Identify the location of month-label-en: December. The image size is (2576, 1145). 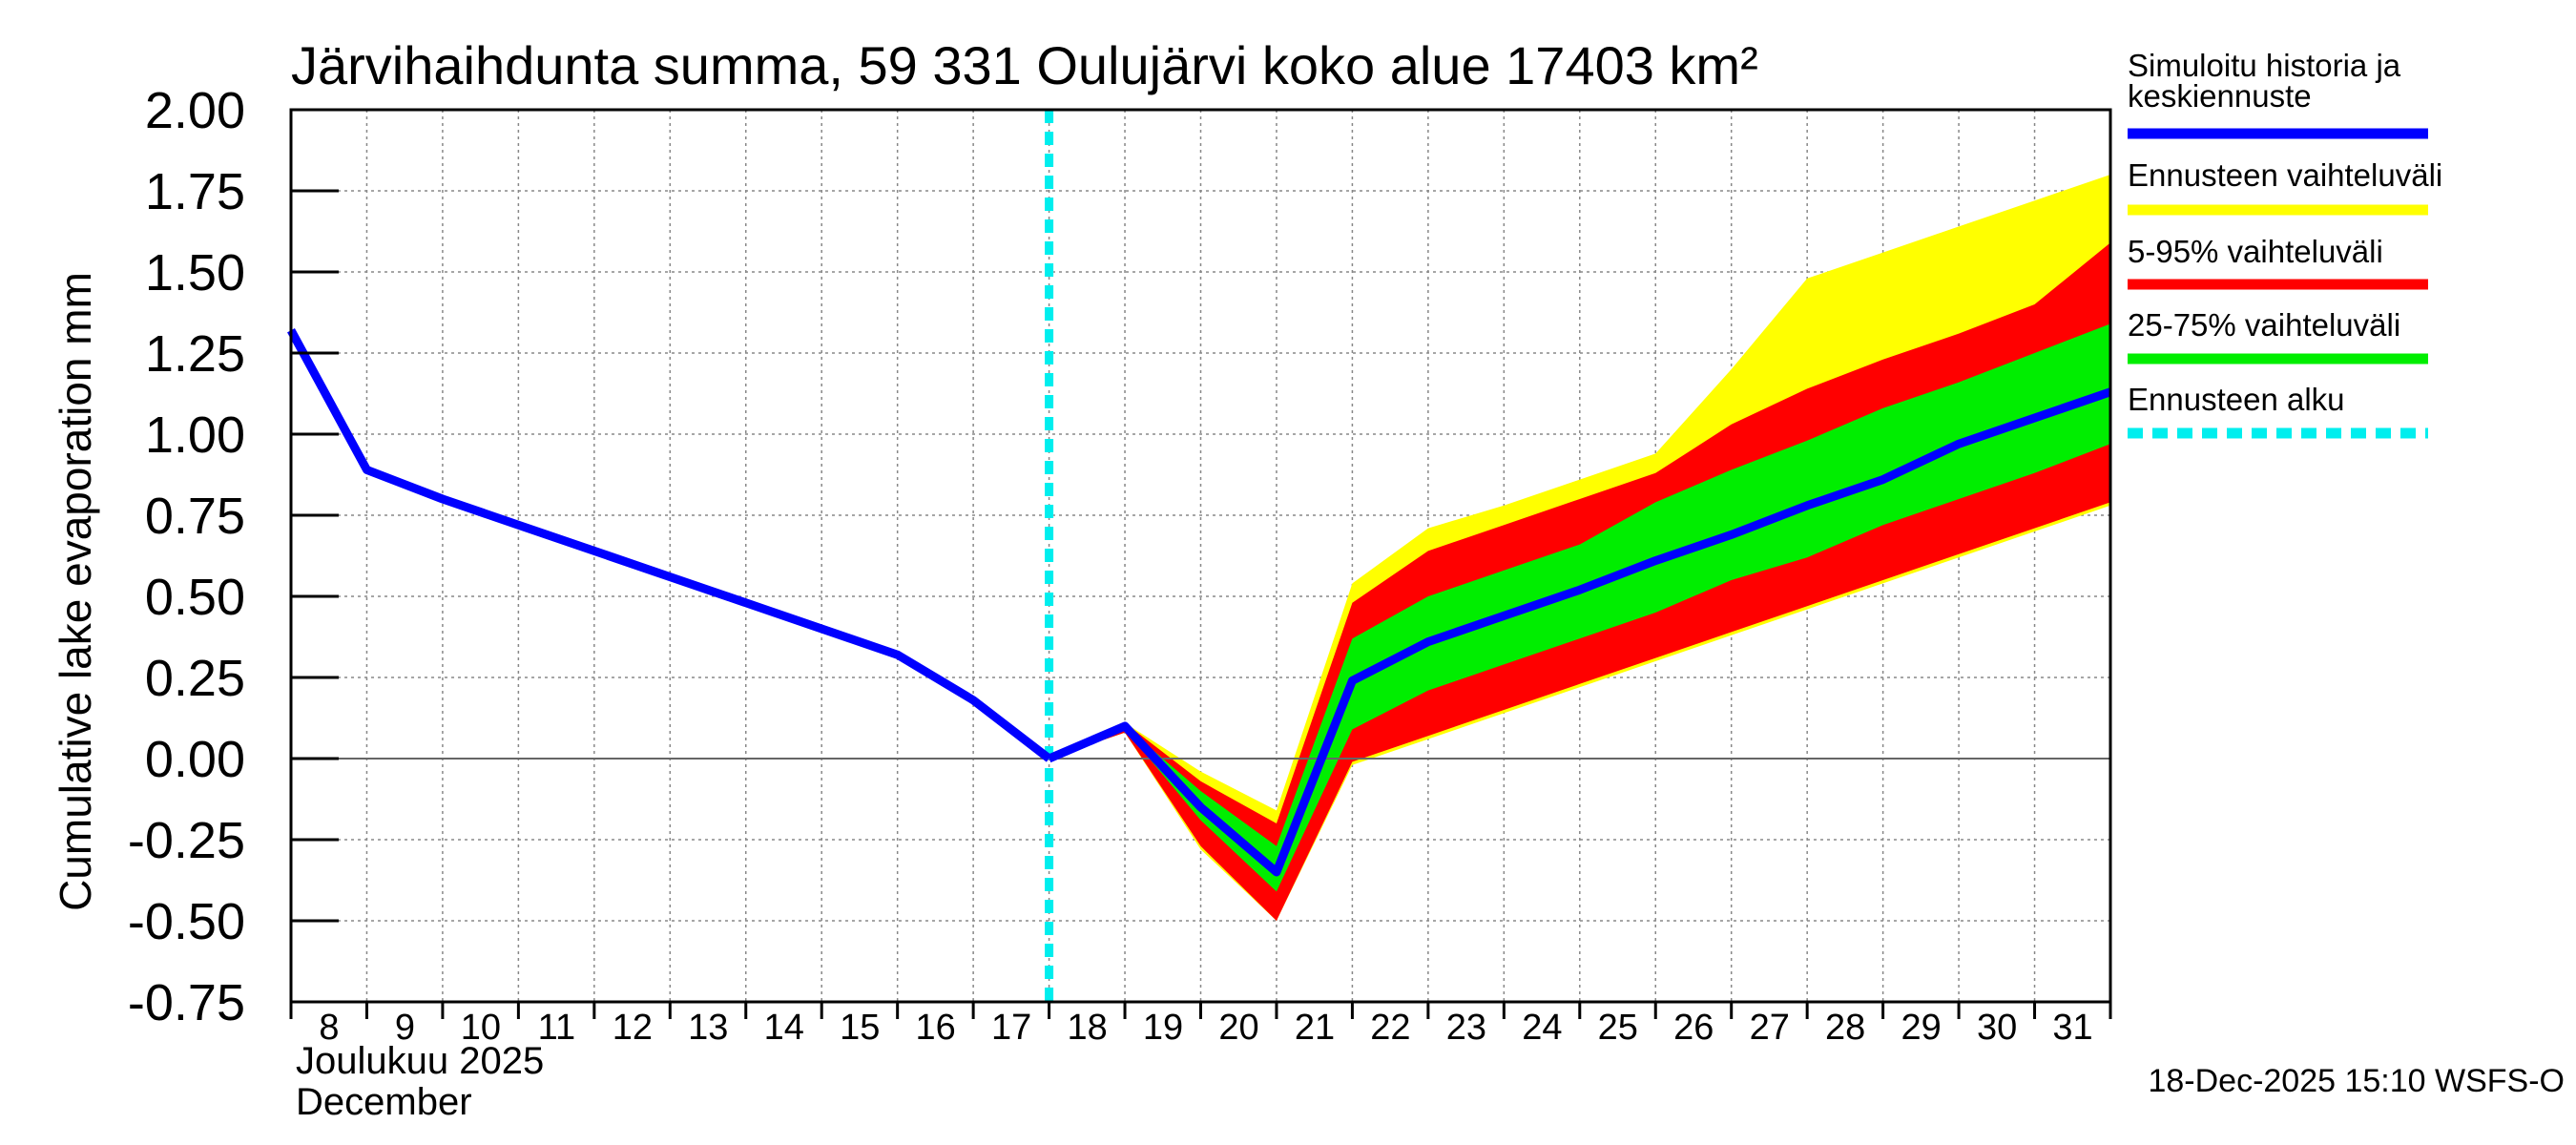
(384, 1102).